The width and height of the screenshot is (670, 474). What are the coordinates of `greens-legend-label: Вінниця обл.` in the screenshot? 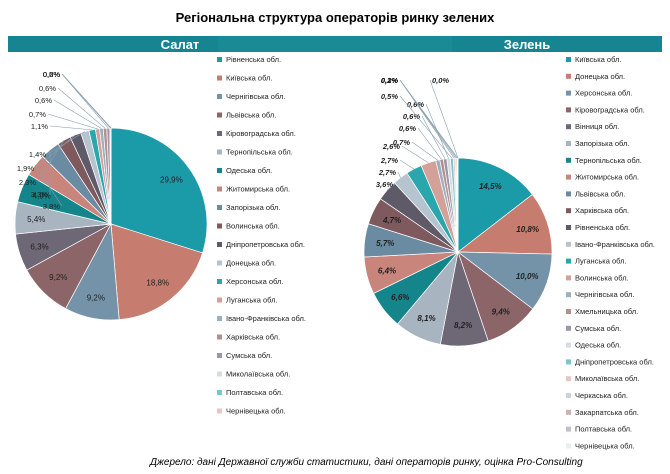 It's located at (597, 126).